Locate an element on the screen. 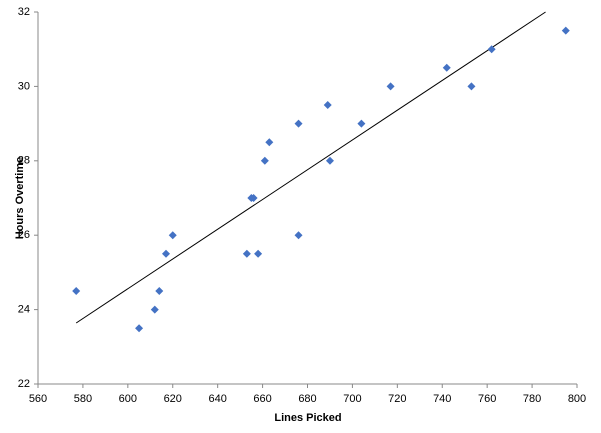 This screenshot has width=601, height=433. x-tick-label: 700 is located at coordinates (352, 399).